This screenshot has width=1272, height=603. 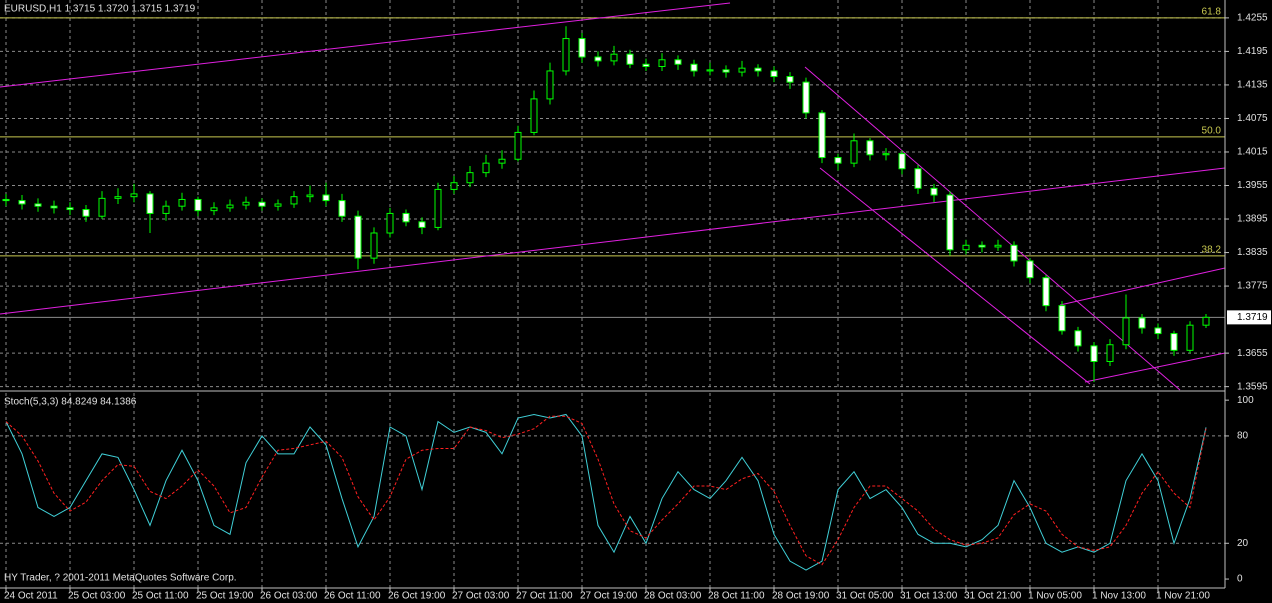 I want to click on x-tick-label: 27 Oct 19:00, so click(x=609, y=596).